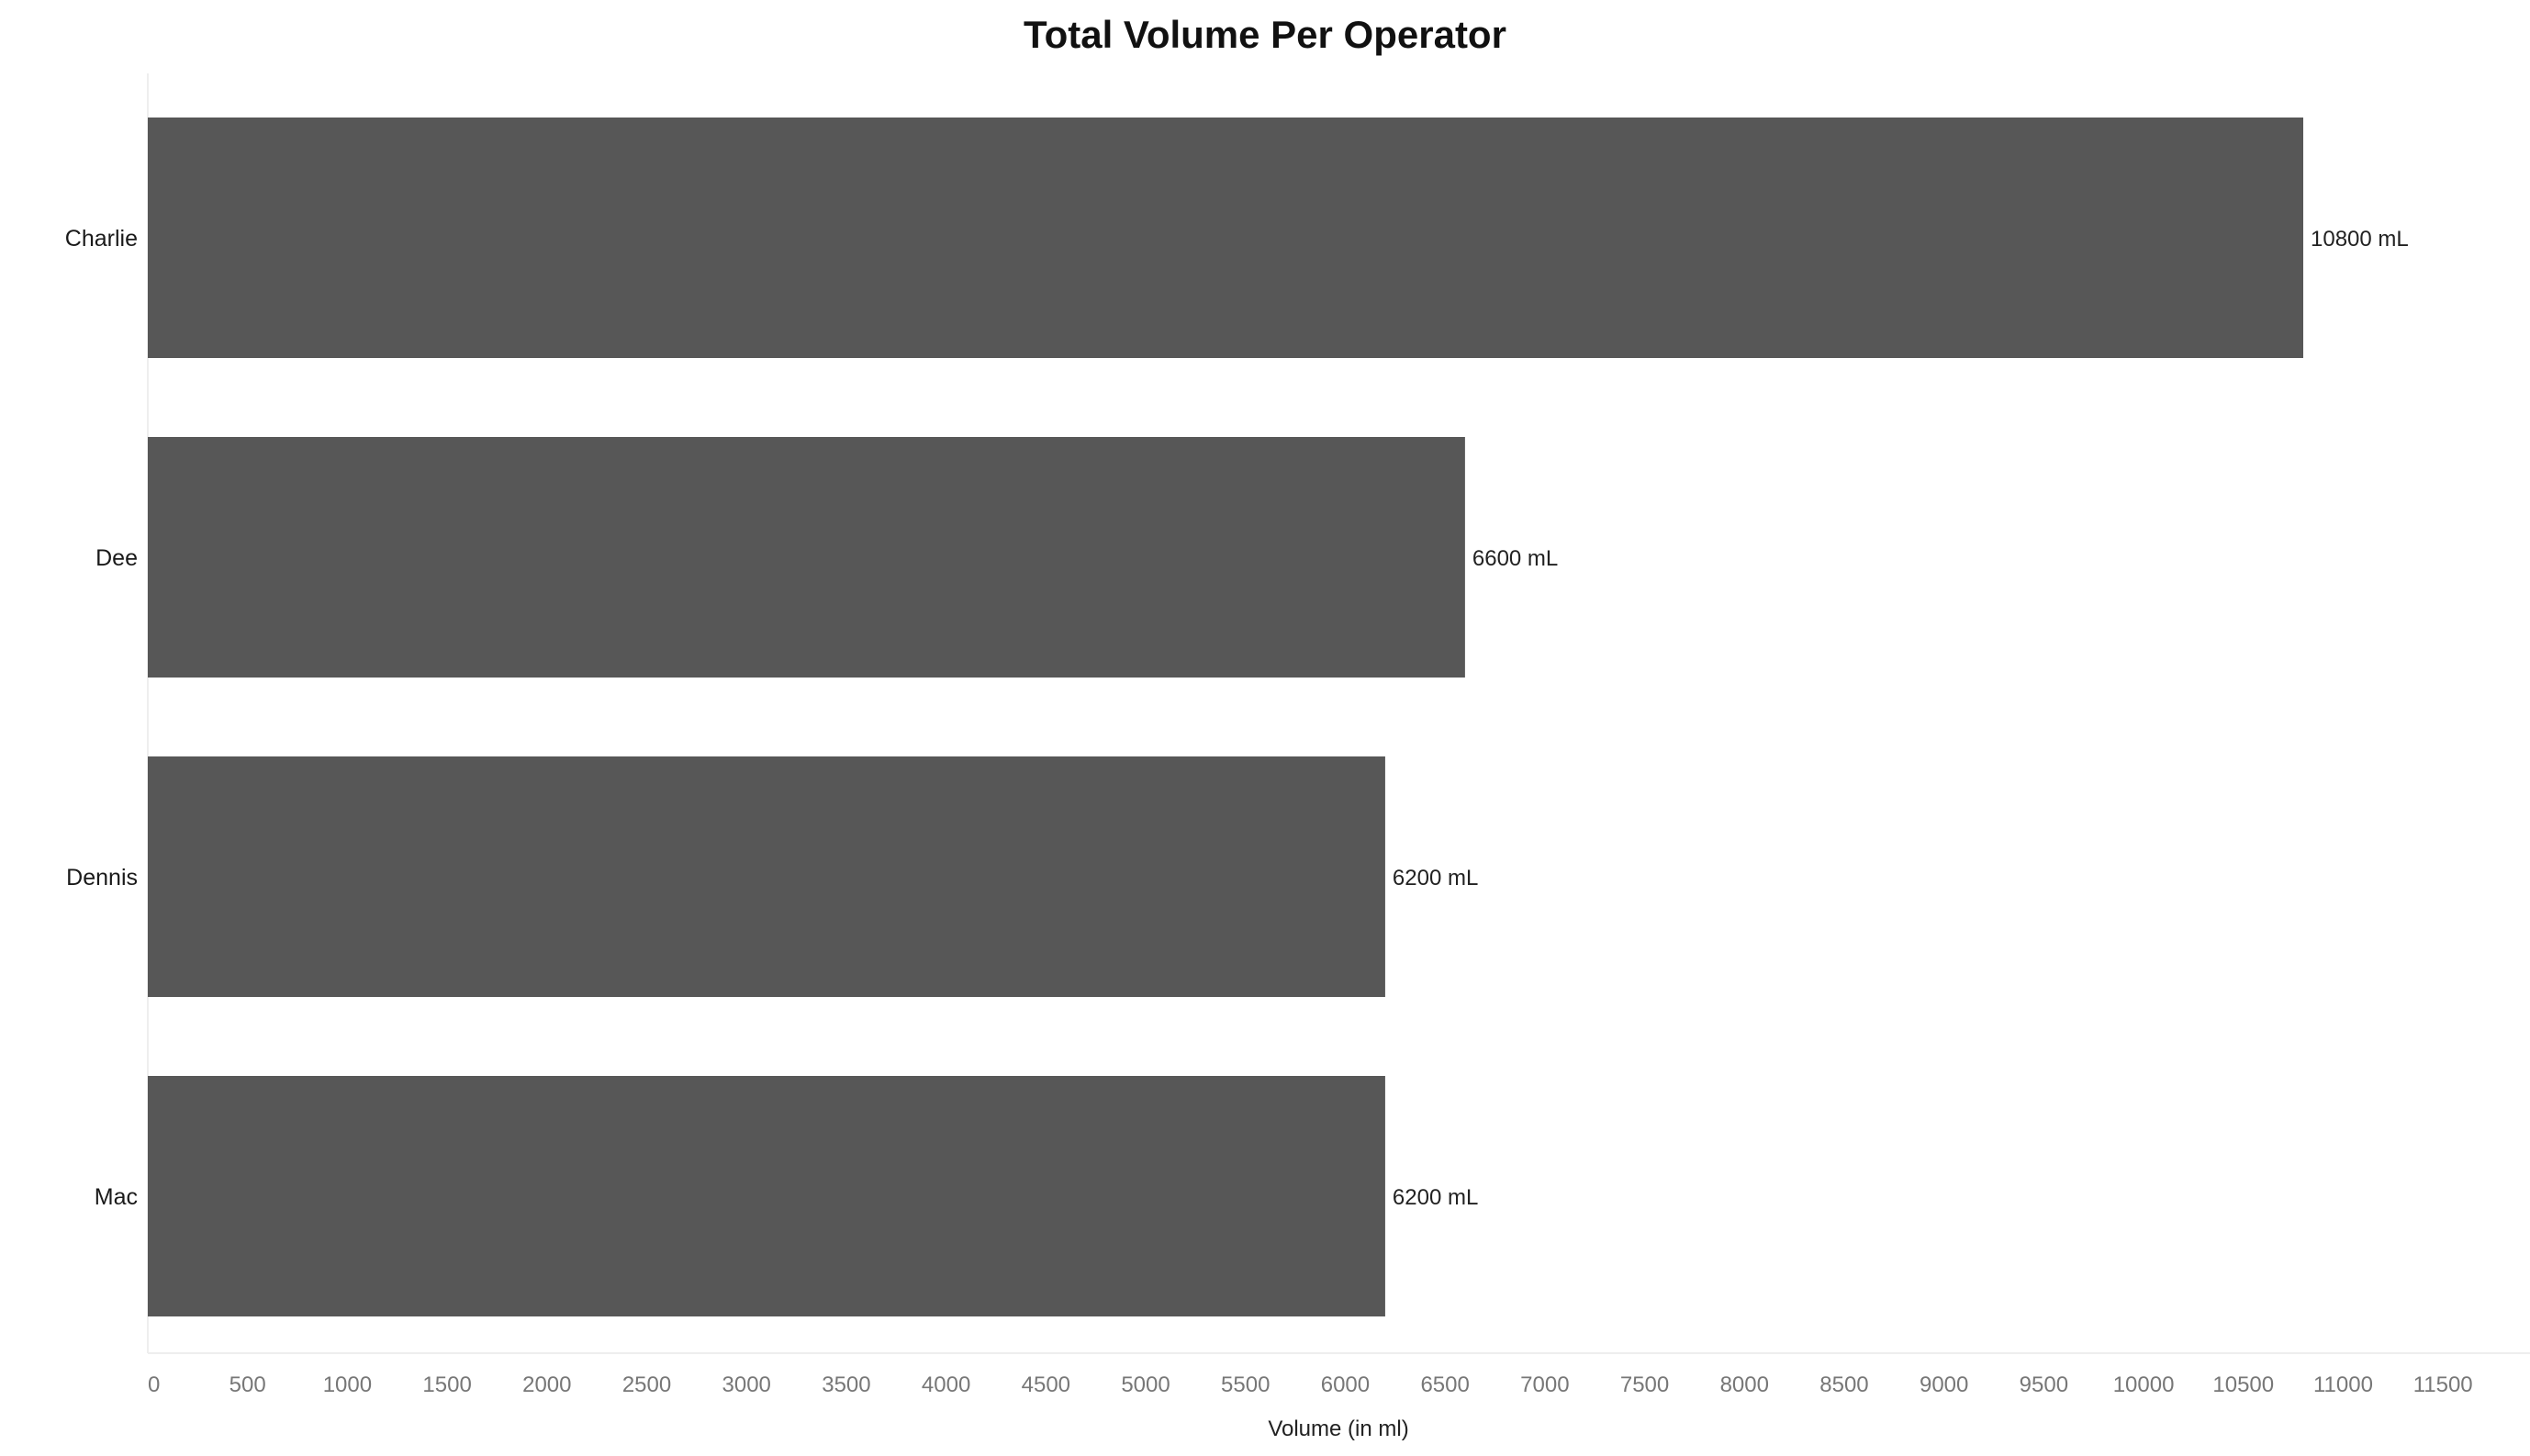 The width and height of the screenshot is (2530, 1456). What do you see at coordinates (2243, 1384) in the screenshot?
I see `x-tick-label: 10500` at bounding box center [2243, 1384].